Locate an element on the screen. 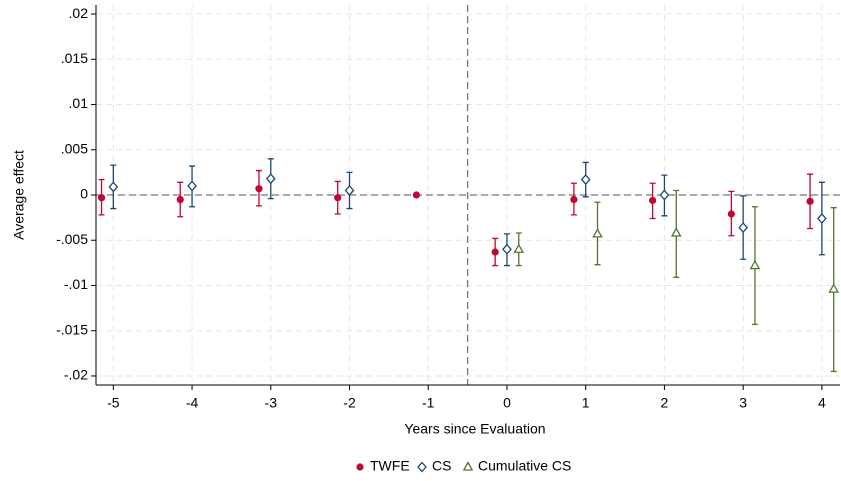  legend-label: CS is located at coordinates (441, 466).